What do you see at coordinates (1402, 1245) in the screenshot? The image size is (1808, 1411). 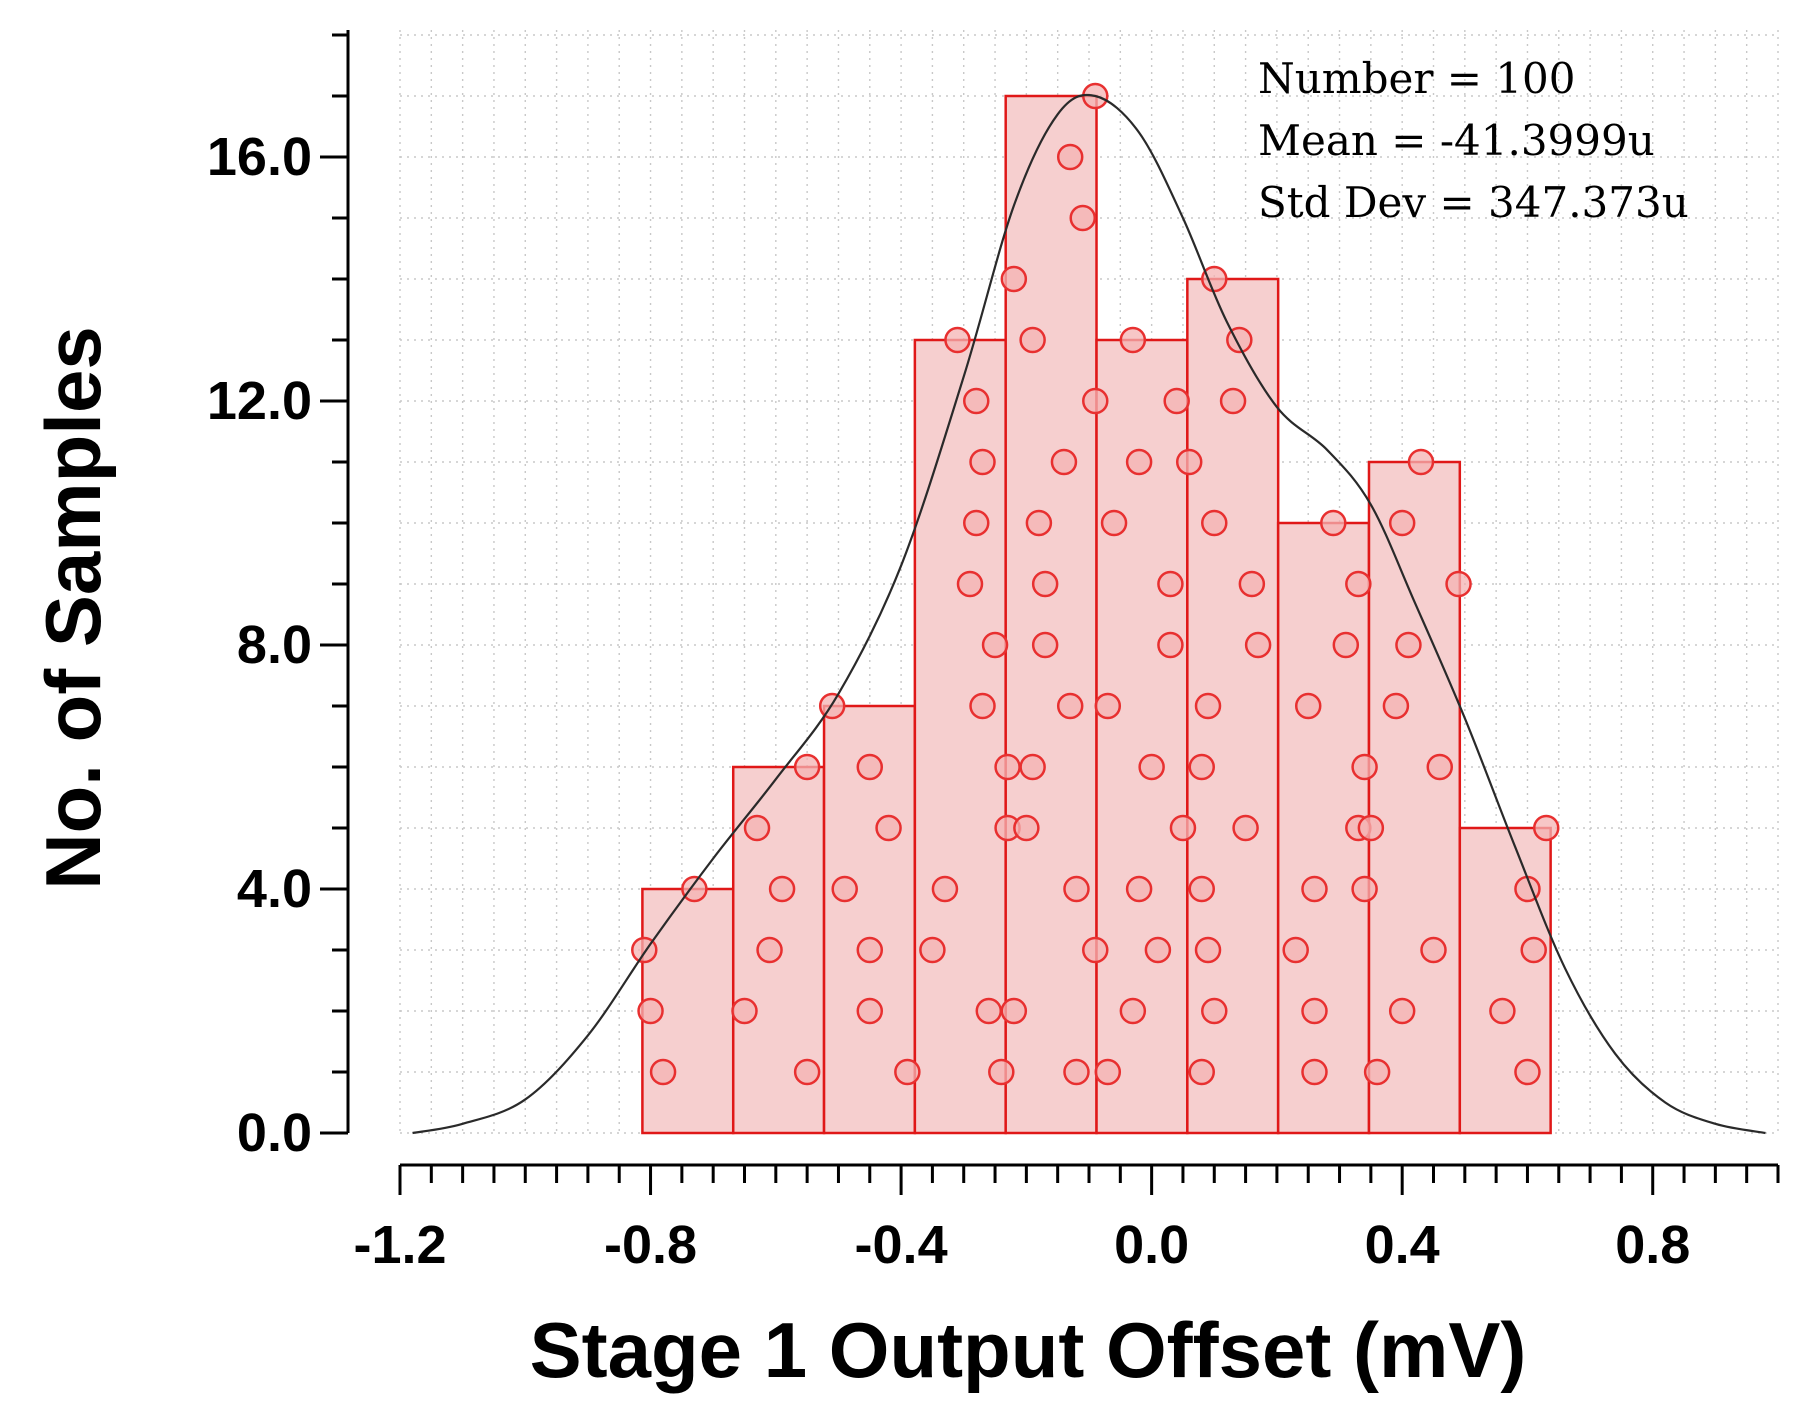 I see `x-tick-label: 0.4` at bounding box center [1402, 1245].